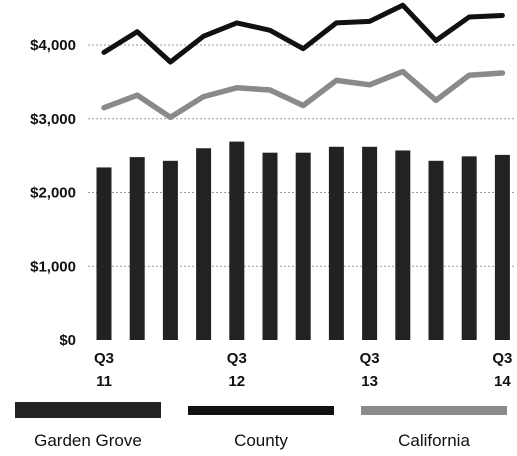 The image size is (517, 456). I want to click on x-axis: Q3 11 Q3 12 Q3 13 Q3 14, so click(303, 370).